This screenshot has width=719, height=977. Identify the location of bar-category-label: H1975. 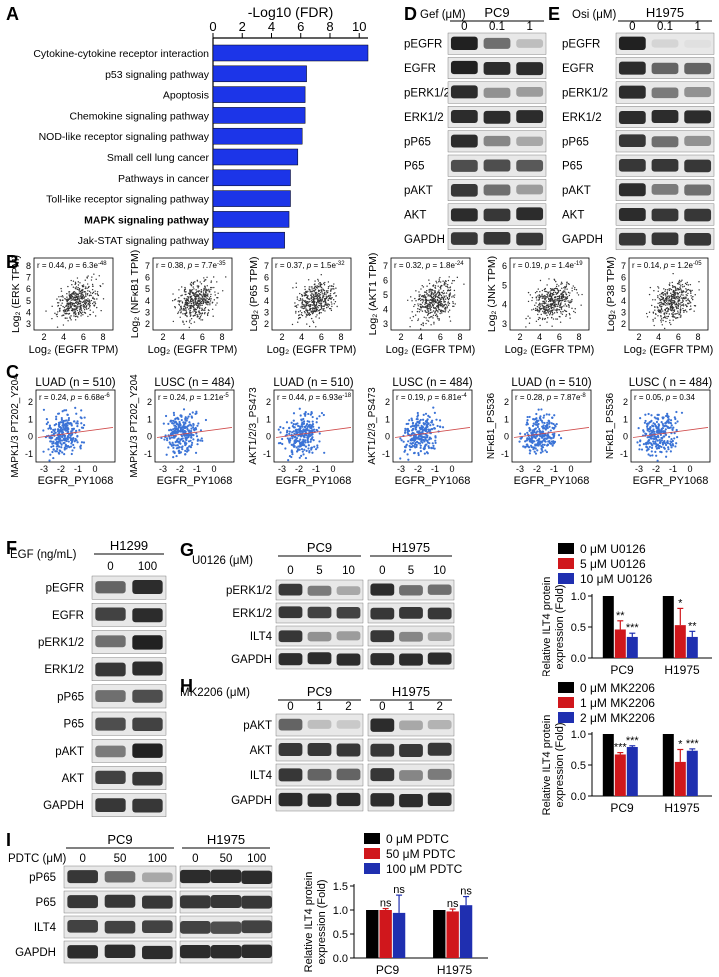
(682, 669).